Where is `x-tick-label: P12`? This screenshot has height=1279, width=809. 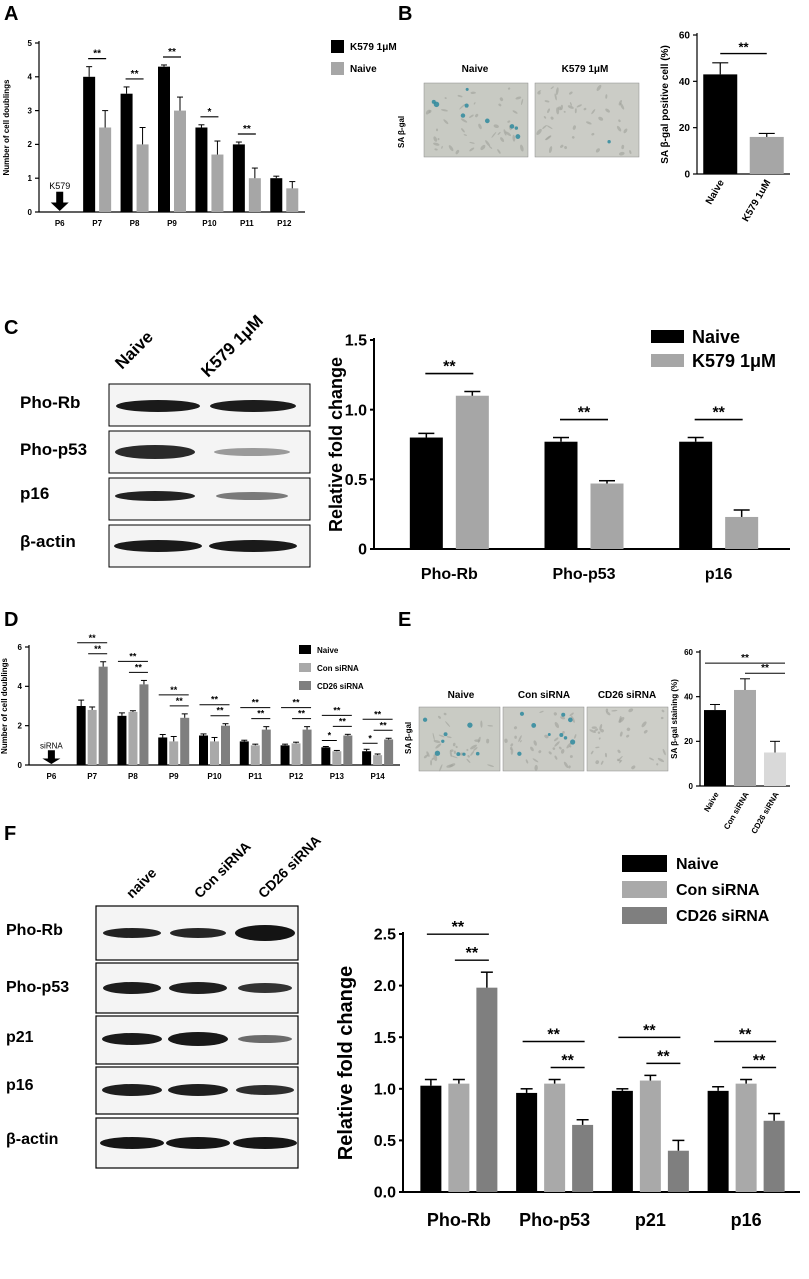
x-tick-label: P12 is located at coordinates (284, 223).